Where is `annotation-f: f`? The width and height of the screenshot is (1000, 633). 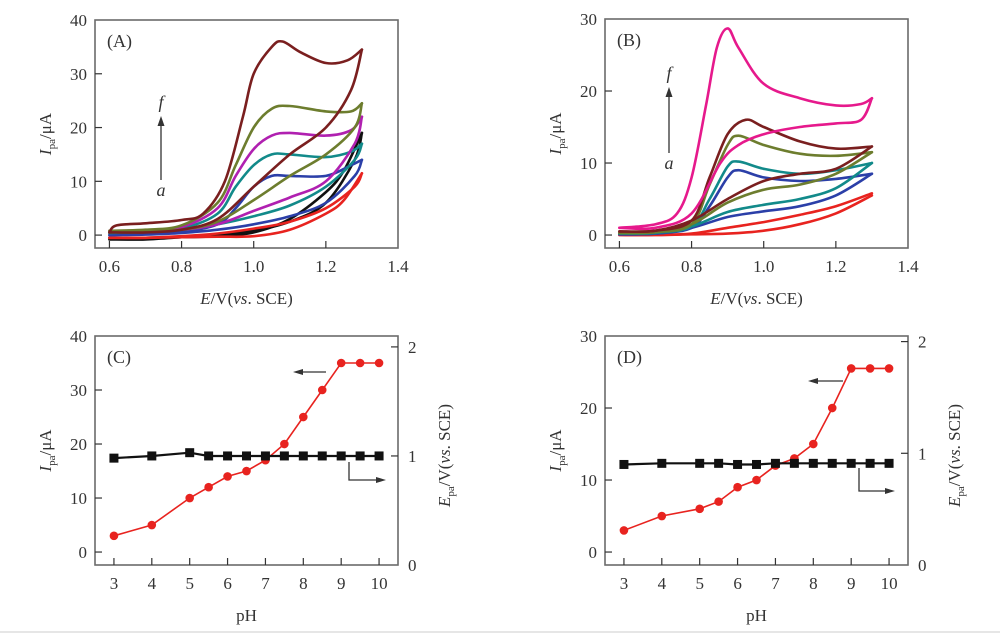
annotation-f: f is located at coordinates (670, 73).